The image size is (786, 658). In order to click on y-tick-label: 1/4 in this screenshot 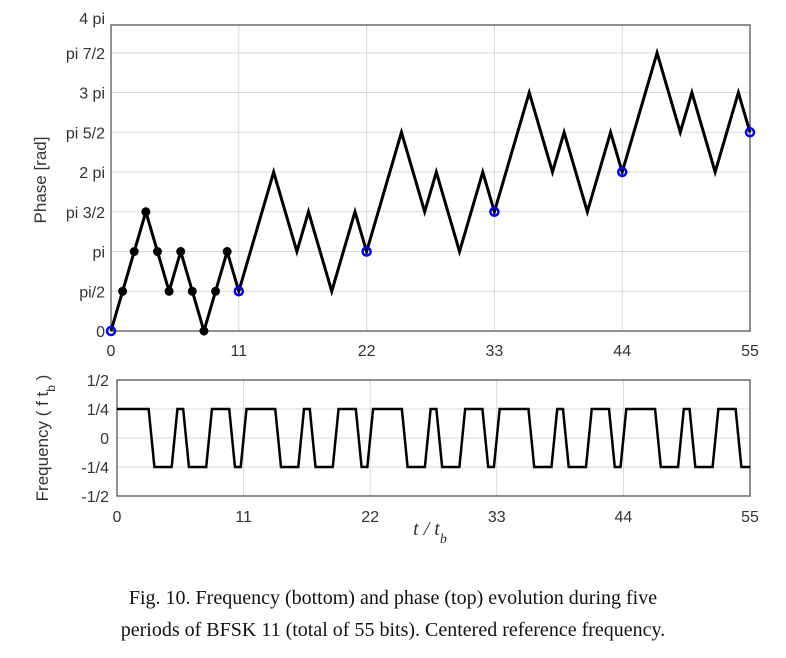, I will do `click(98, 410)`.